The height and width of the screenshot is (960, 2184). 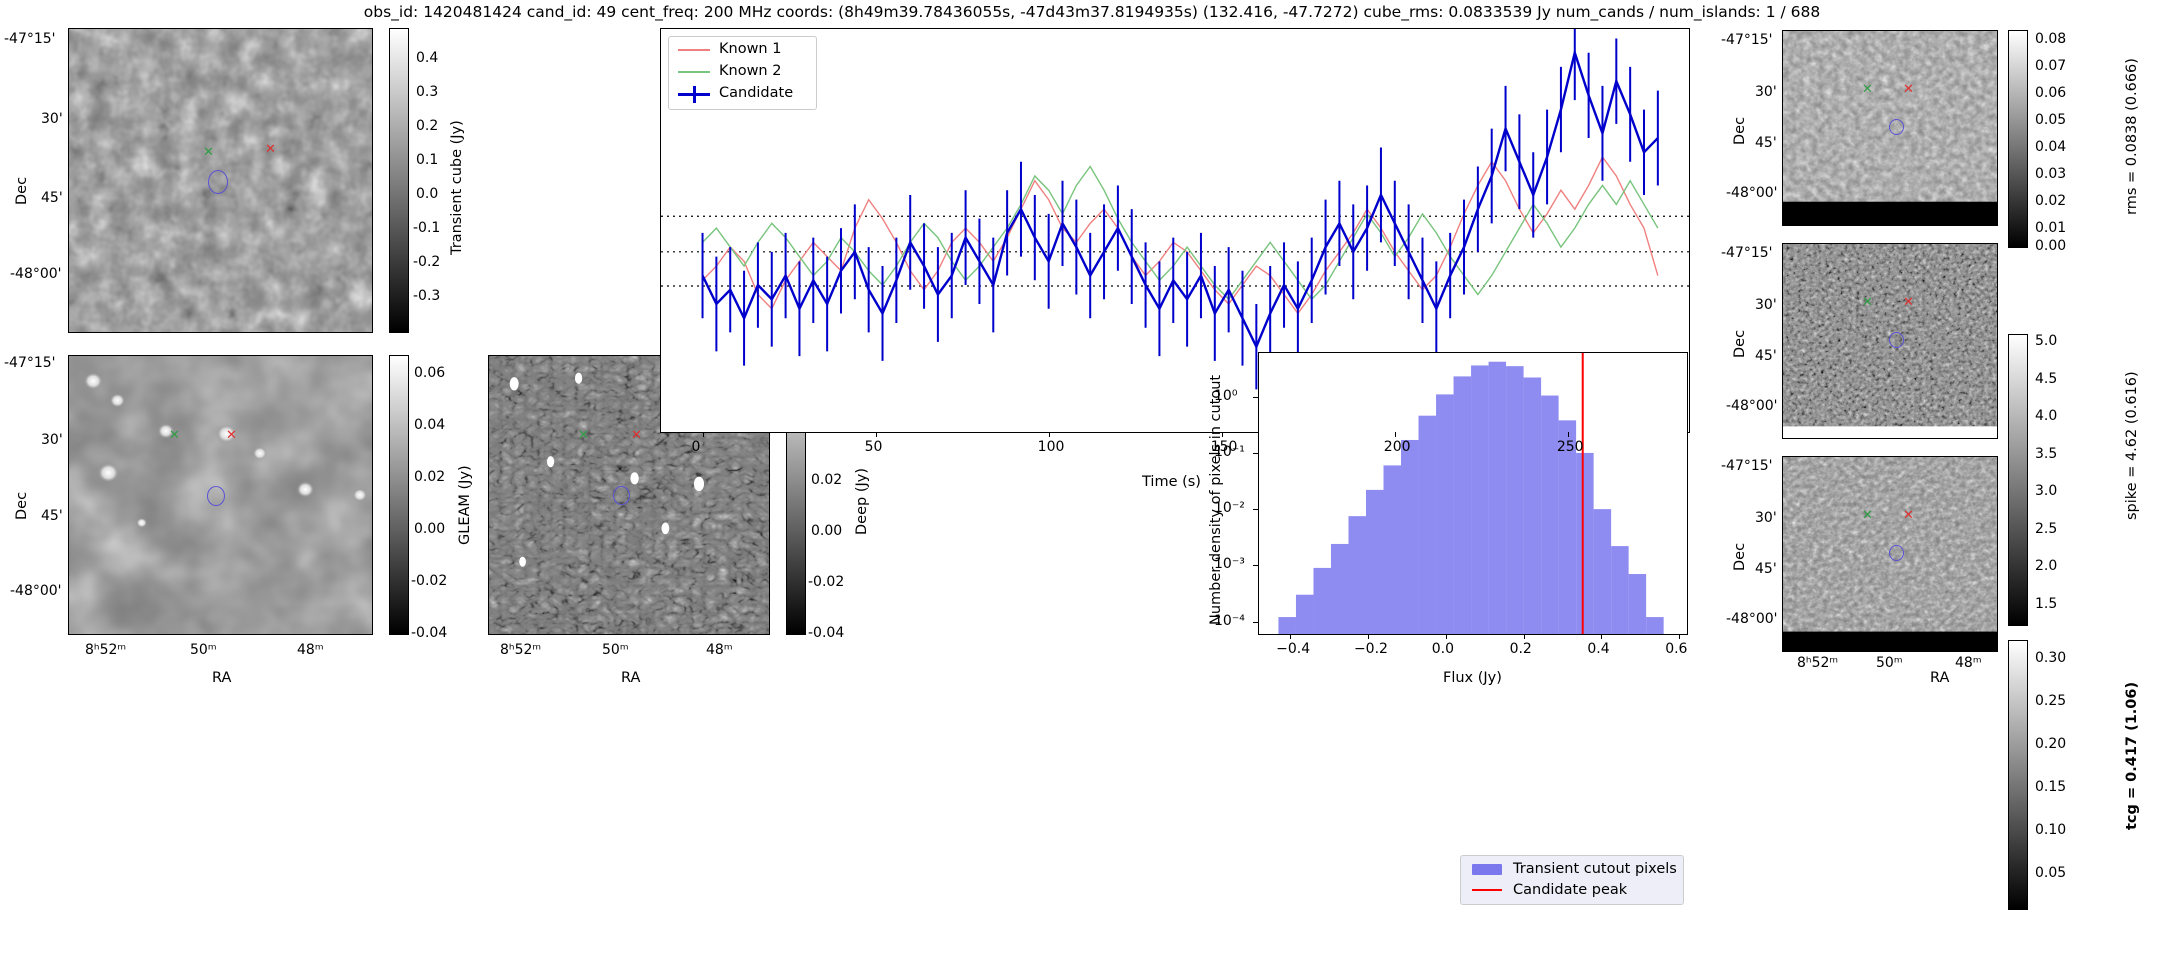 What do you see at coordinates (2051, 246) in the screenshot?
I see `rms-cb-8: 0.00` at bounding box center [2051, 246].